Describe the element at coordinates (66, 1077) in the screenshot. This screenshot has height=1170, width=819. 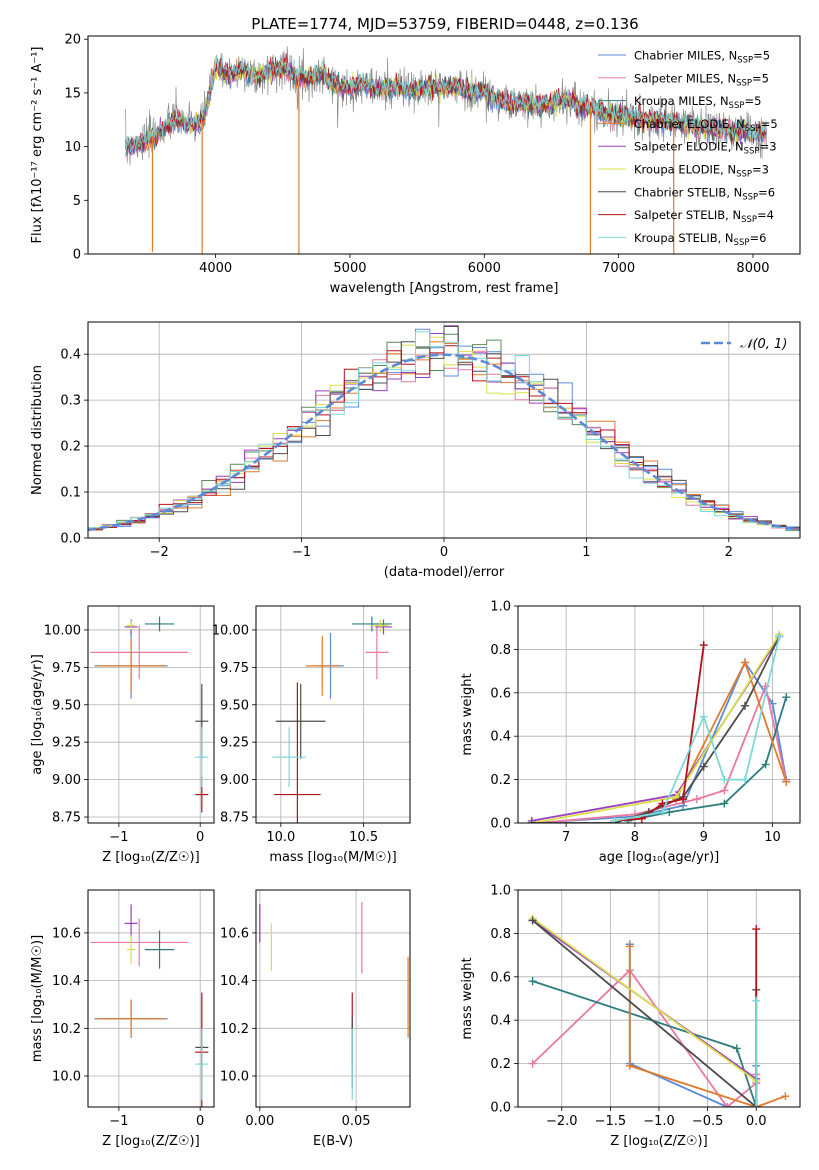
I see `y-tick-label: 10.0` at that location.